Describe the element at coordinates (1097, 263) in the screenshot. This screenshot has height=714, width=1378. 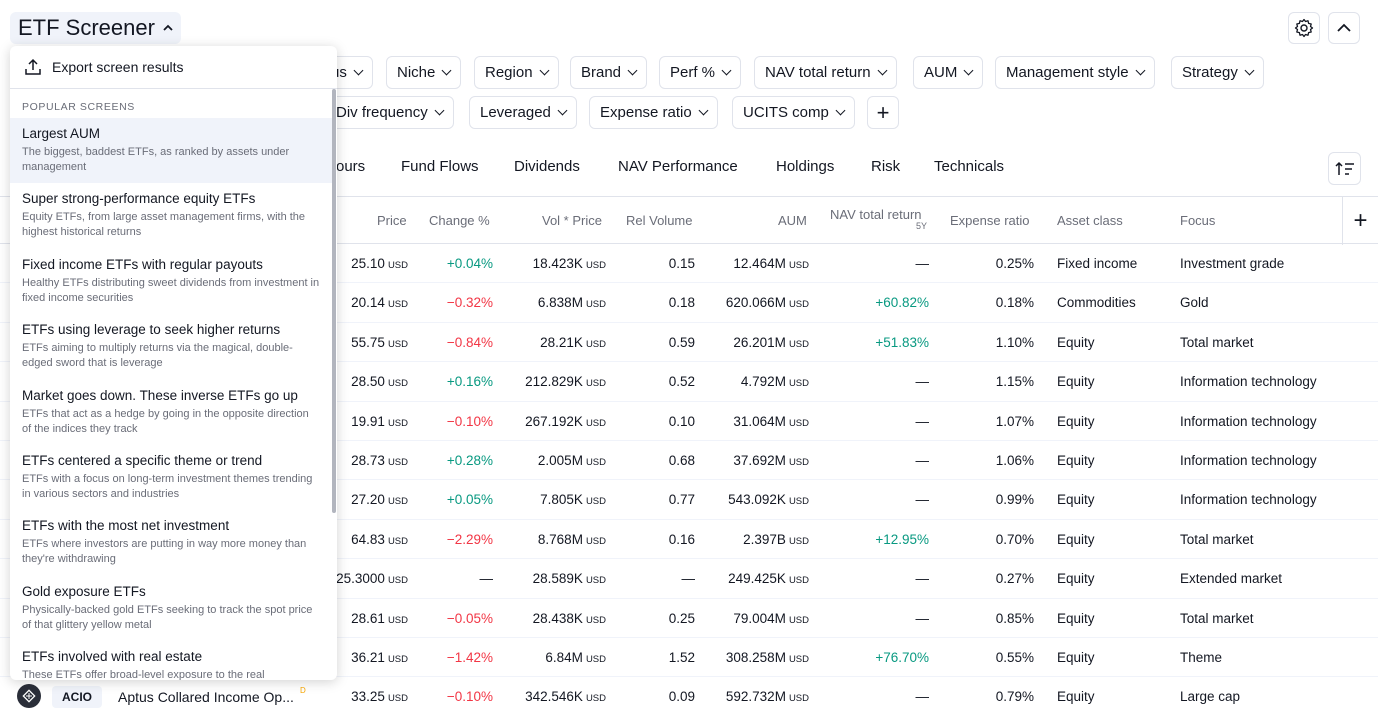
I see `cell-asset-class: Fixed income` at that location.